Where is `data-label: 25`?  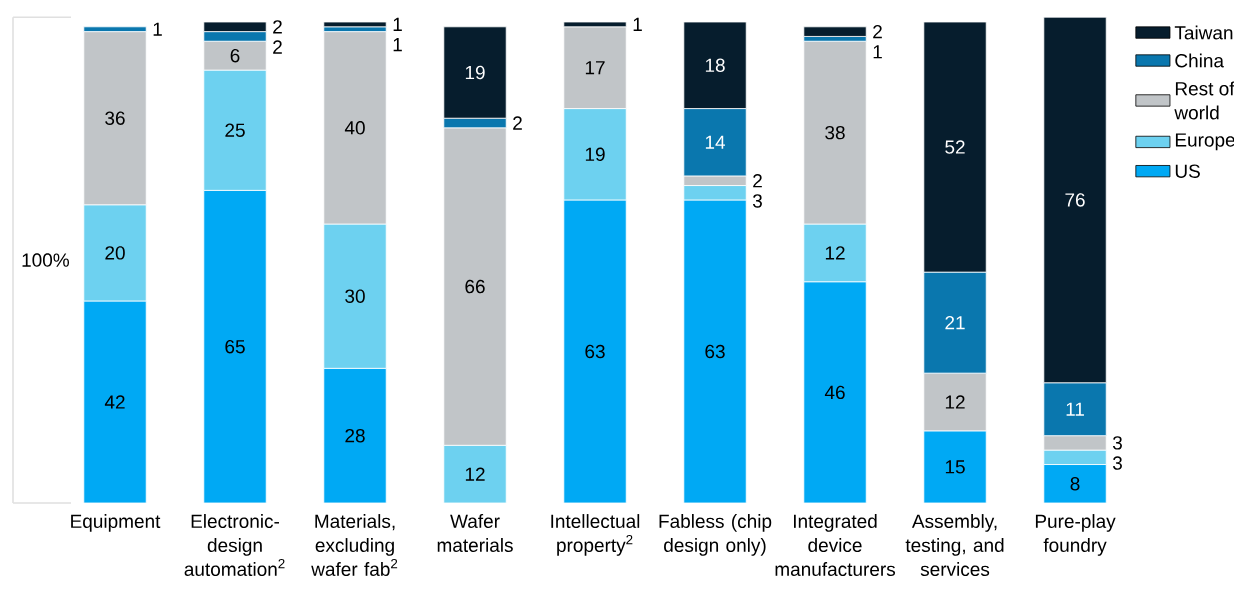
data-label: 25 is located at coordinates (235, 130).